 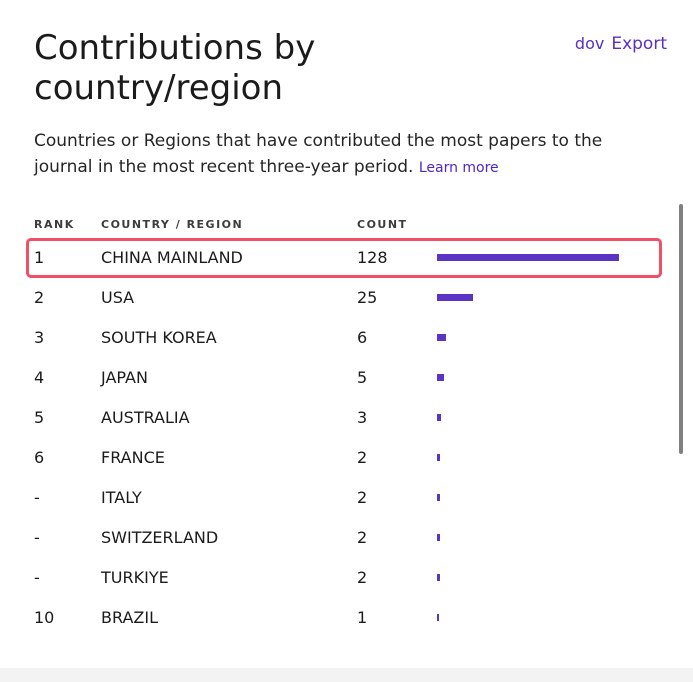 What do you see at coordinates (121, 497) in the screenshot?
I see `country-cell: ITALY` at bounding box center [121, 497].